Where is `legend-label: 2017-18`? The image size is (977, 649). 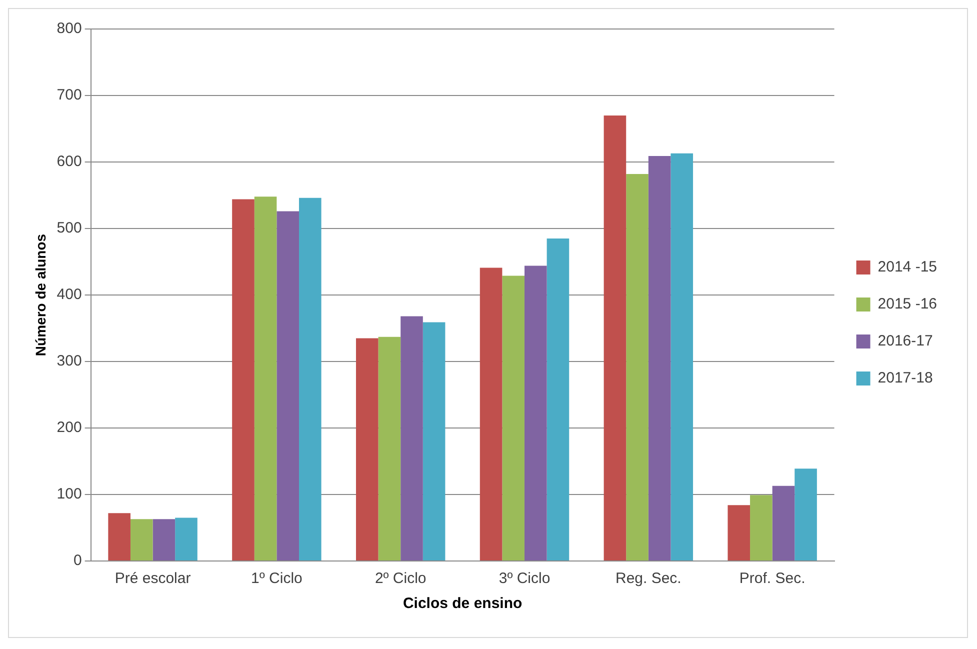
legend-label: 2017-18 is located at coordinates (905, 378).